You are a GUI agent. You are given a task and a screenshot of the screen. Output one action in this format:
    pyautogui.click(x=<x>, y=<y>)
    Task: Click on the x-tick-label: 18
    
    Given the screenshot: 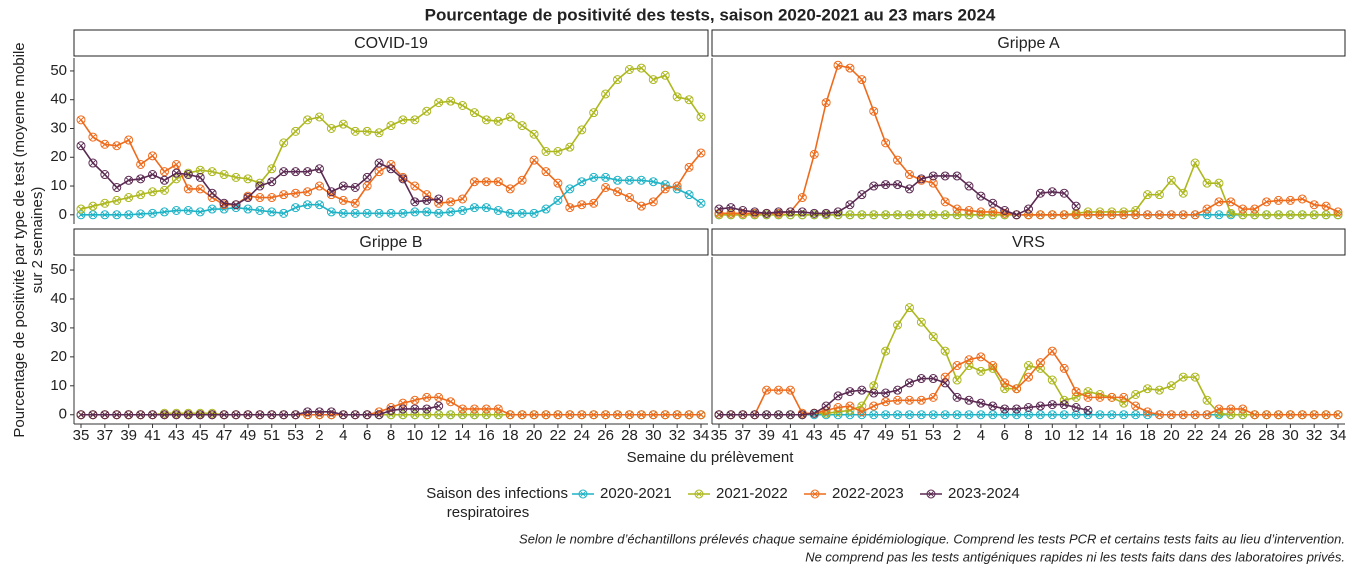 What is the action you would take?
    pyautogui.click(x=1147, y=435)
    